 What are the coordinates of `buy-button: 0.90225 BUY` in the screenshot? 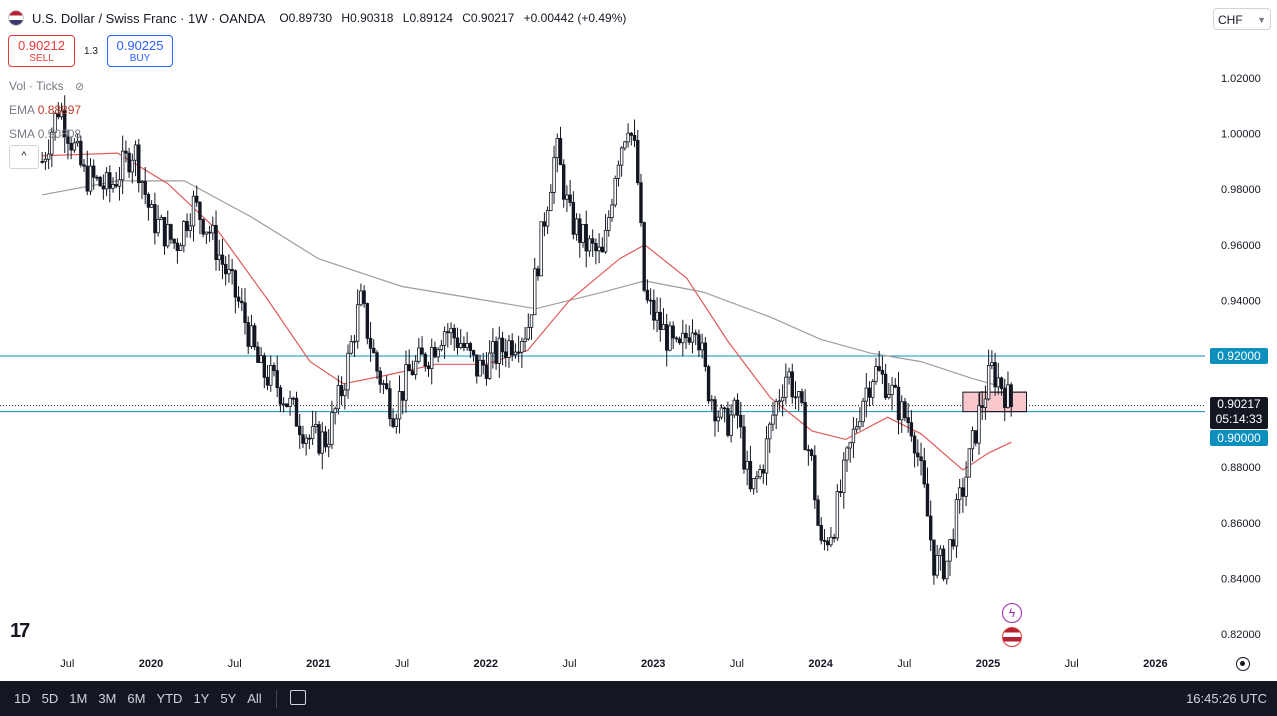 It's located at (140, 51).